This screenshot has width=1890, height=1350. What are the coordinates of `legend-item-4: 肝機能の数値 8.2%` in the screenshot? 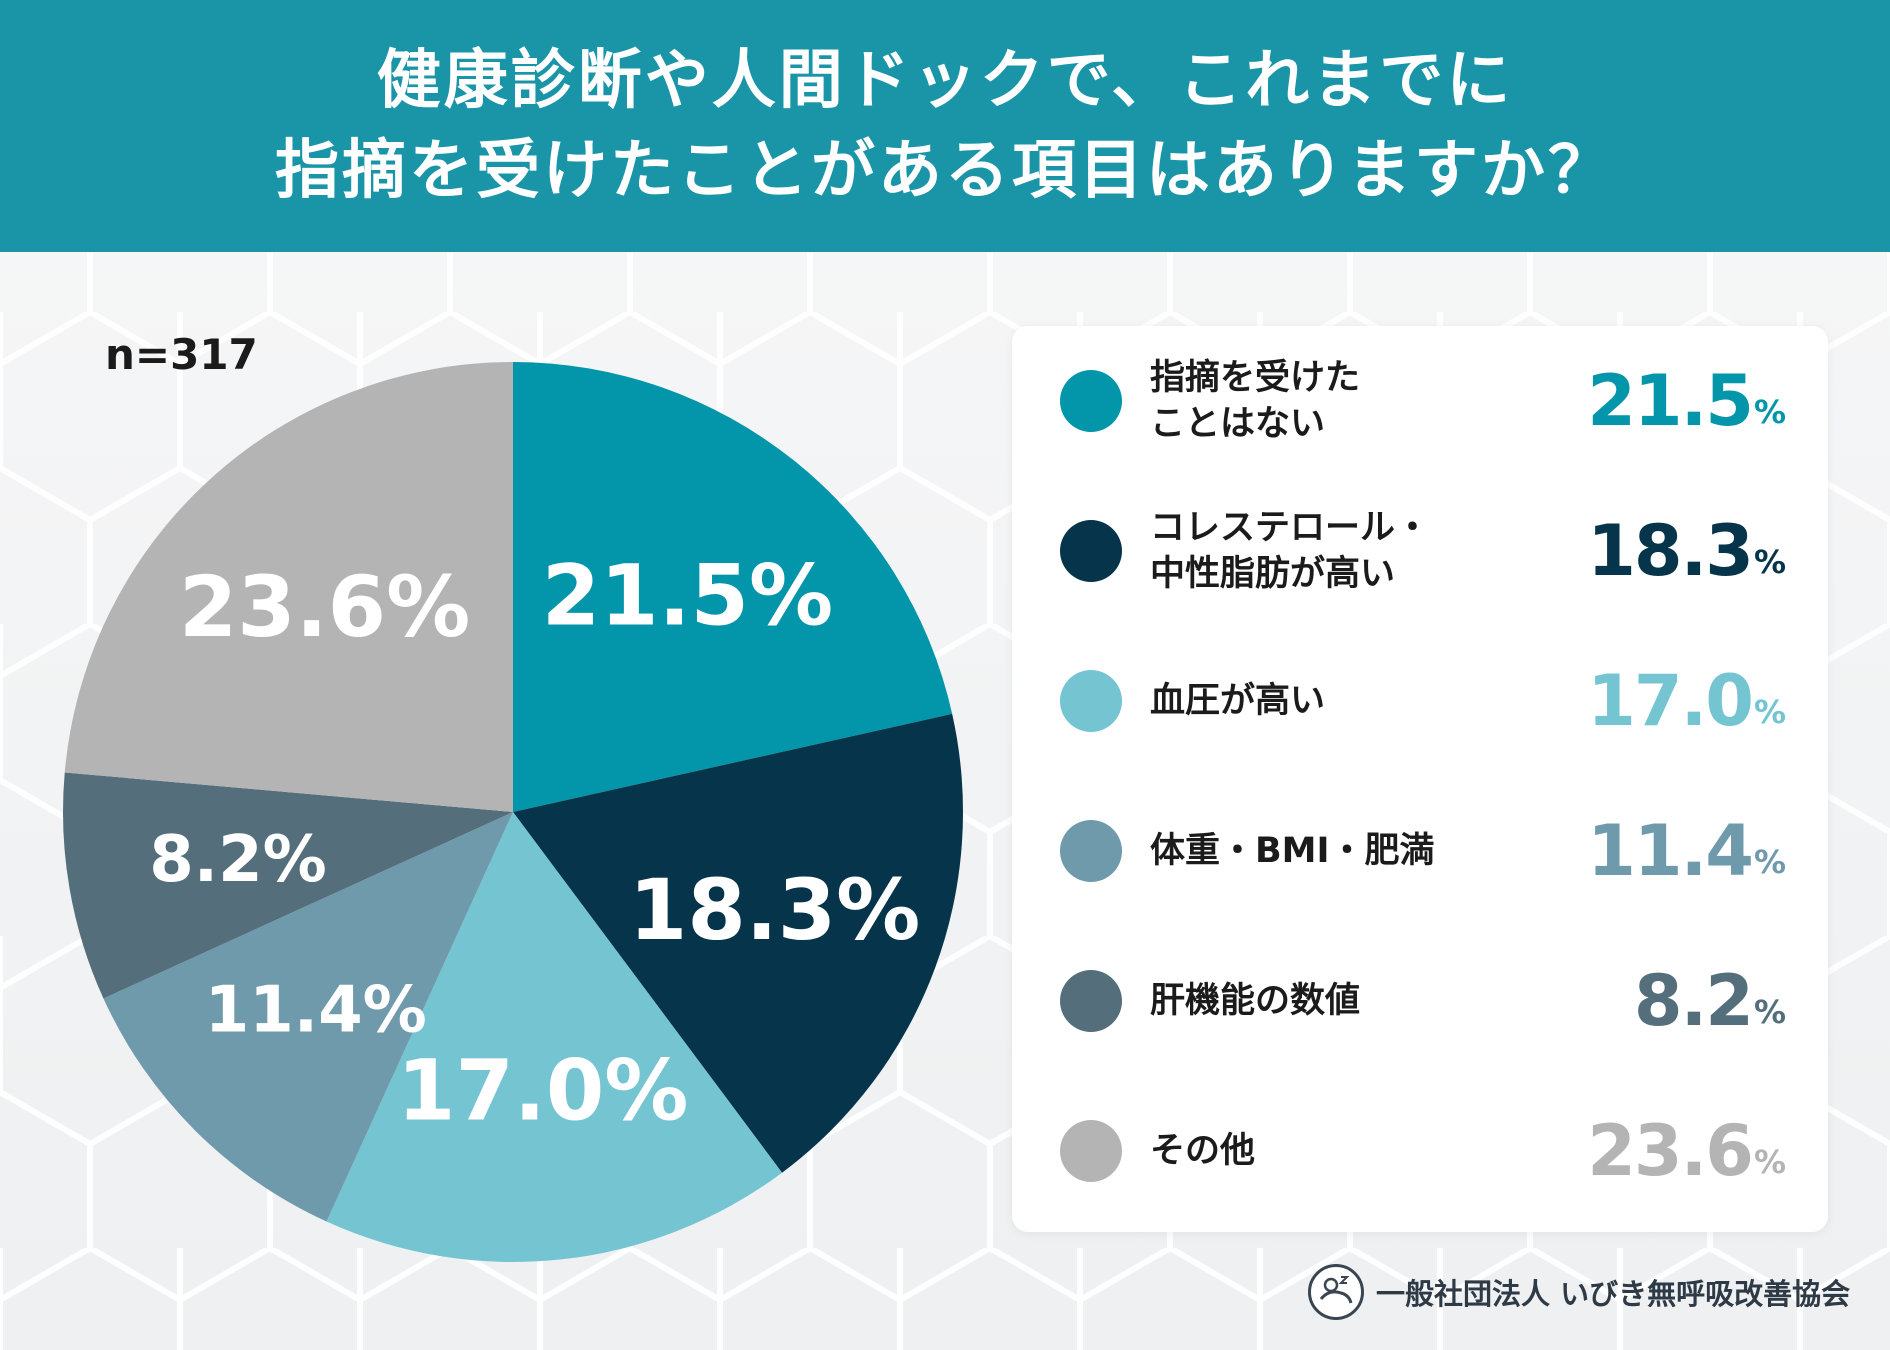 It's located at (1420, 1001).